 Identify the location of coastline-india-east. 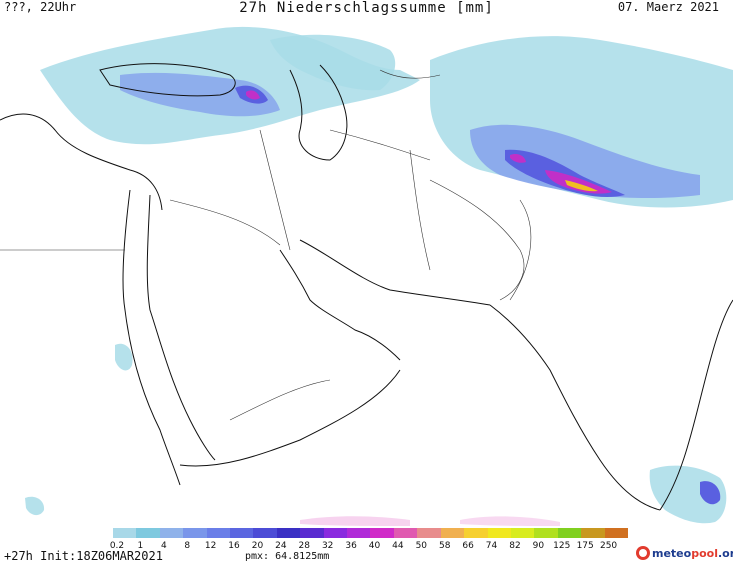
(696, 405).